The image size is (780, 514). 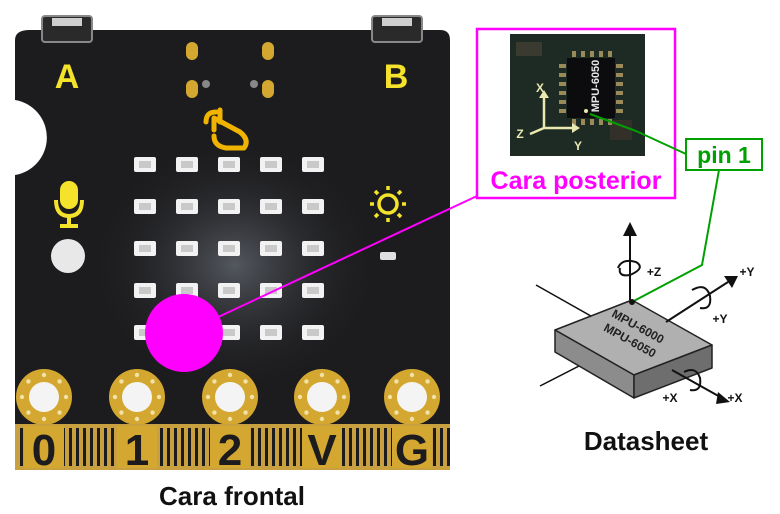 What do you see at coordinates (578, 146) in the screenshot?
I see `chip-axis-y: Y` at bounding box center [578, 146].